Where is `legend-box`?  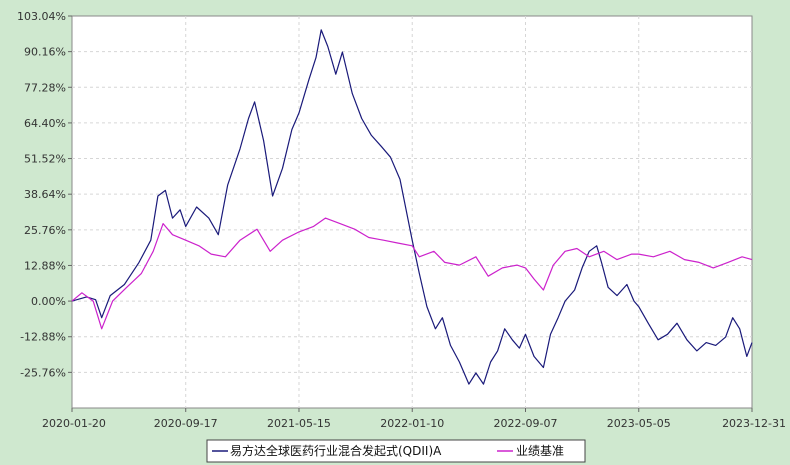
legend-box is located at coordinates (396, 451).